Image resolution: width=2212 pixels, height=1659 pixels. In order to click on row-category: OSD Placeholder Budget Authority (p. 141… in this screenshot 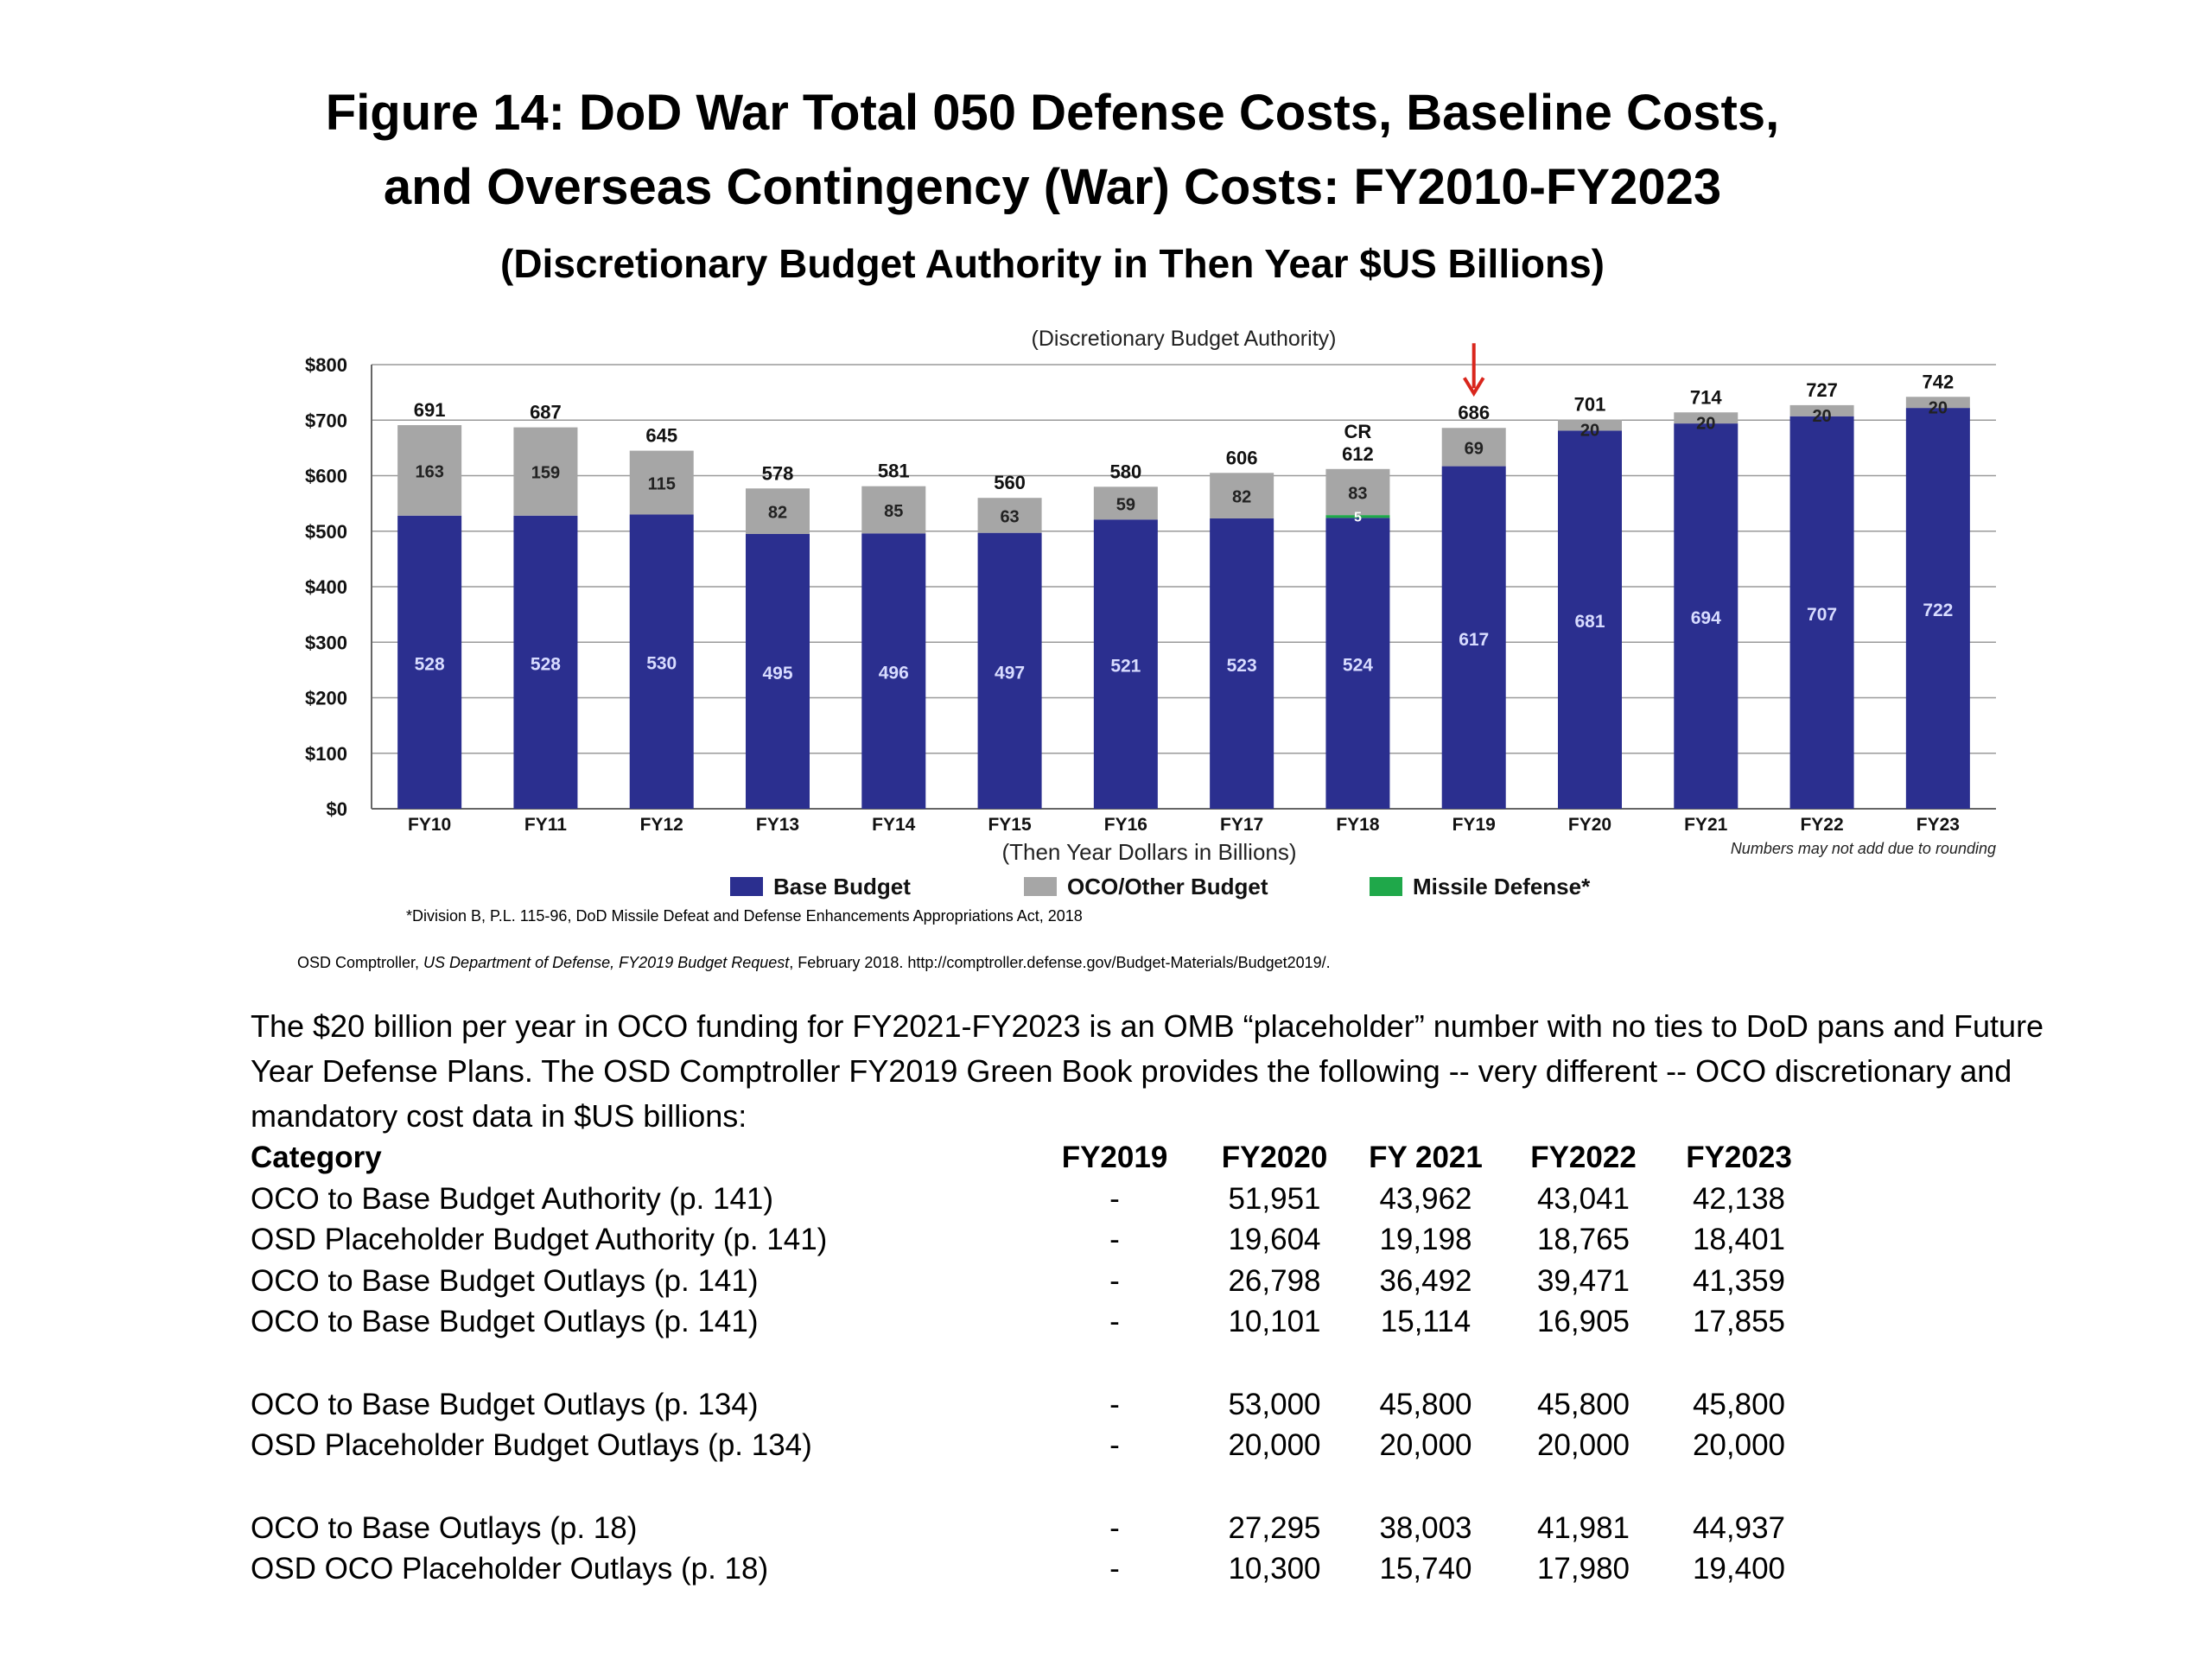, I will do `click(539, 1239)`.